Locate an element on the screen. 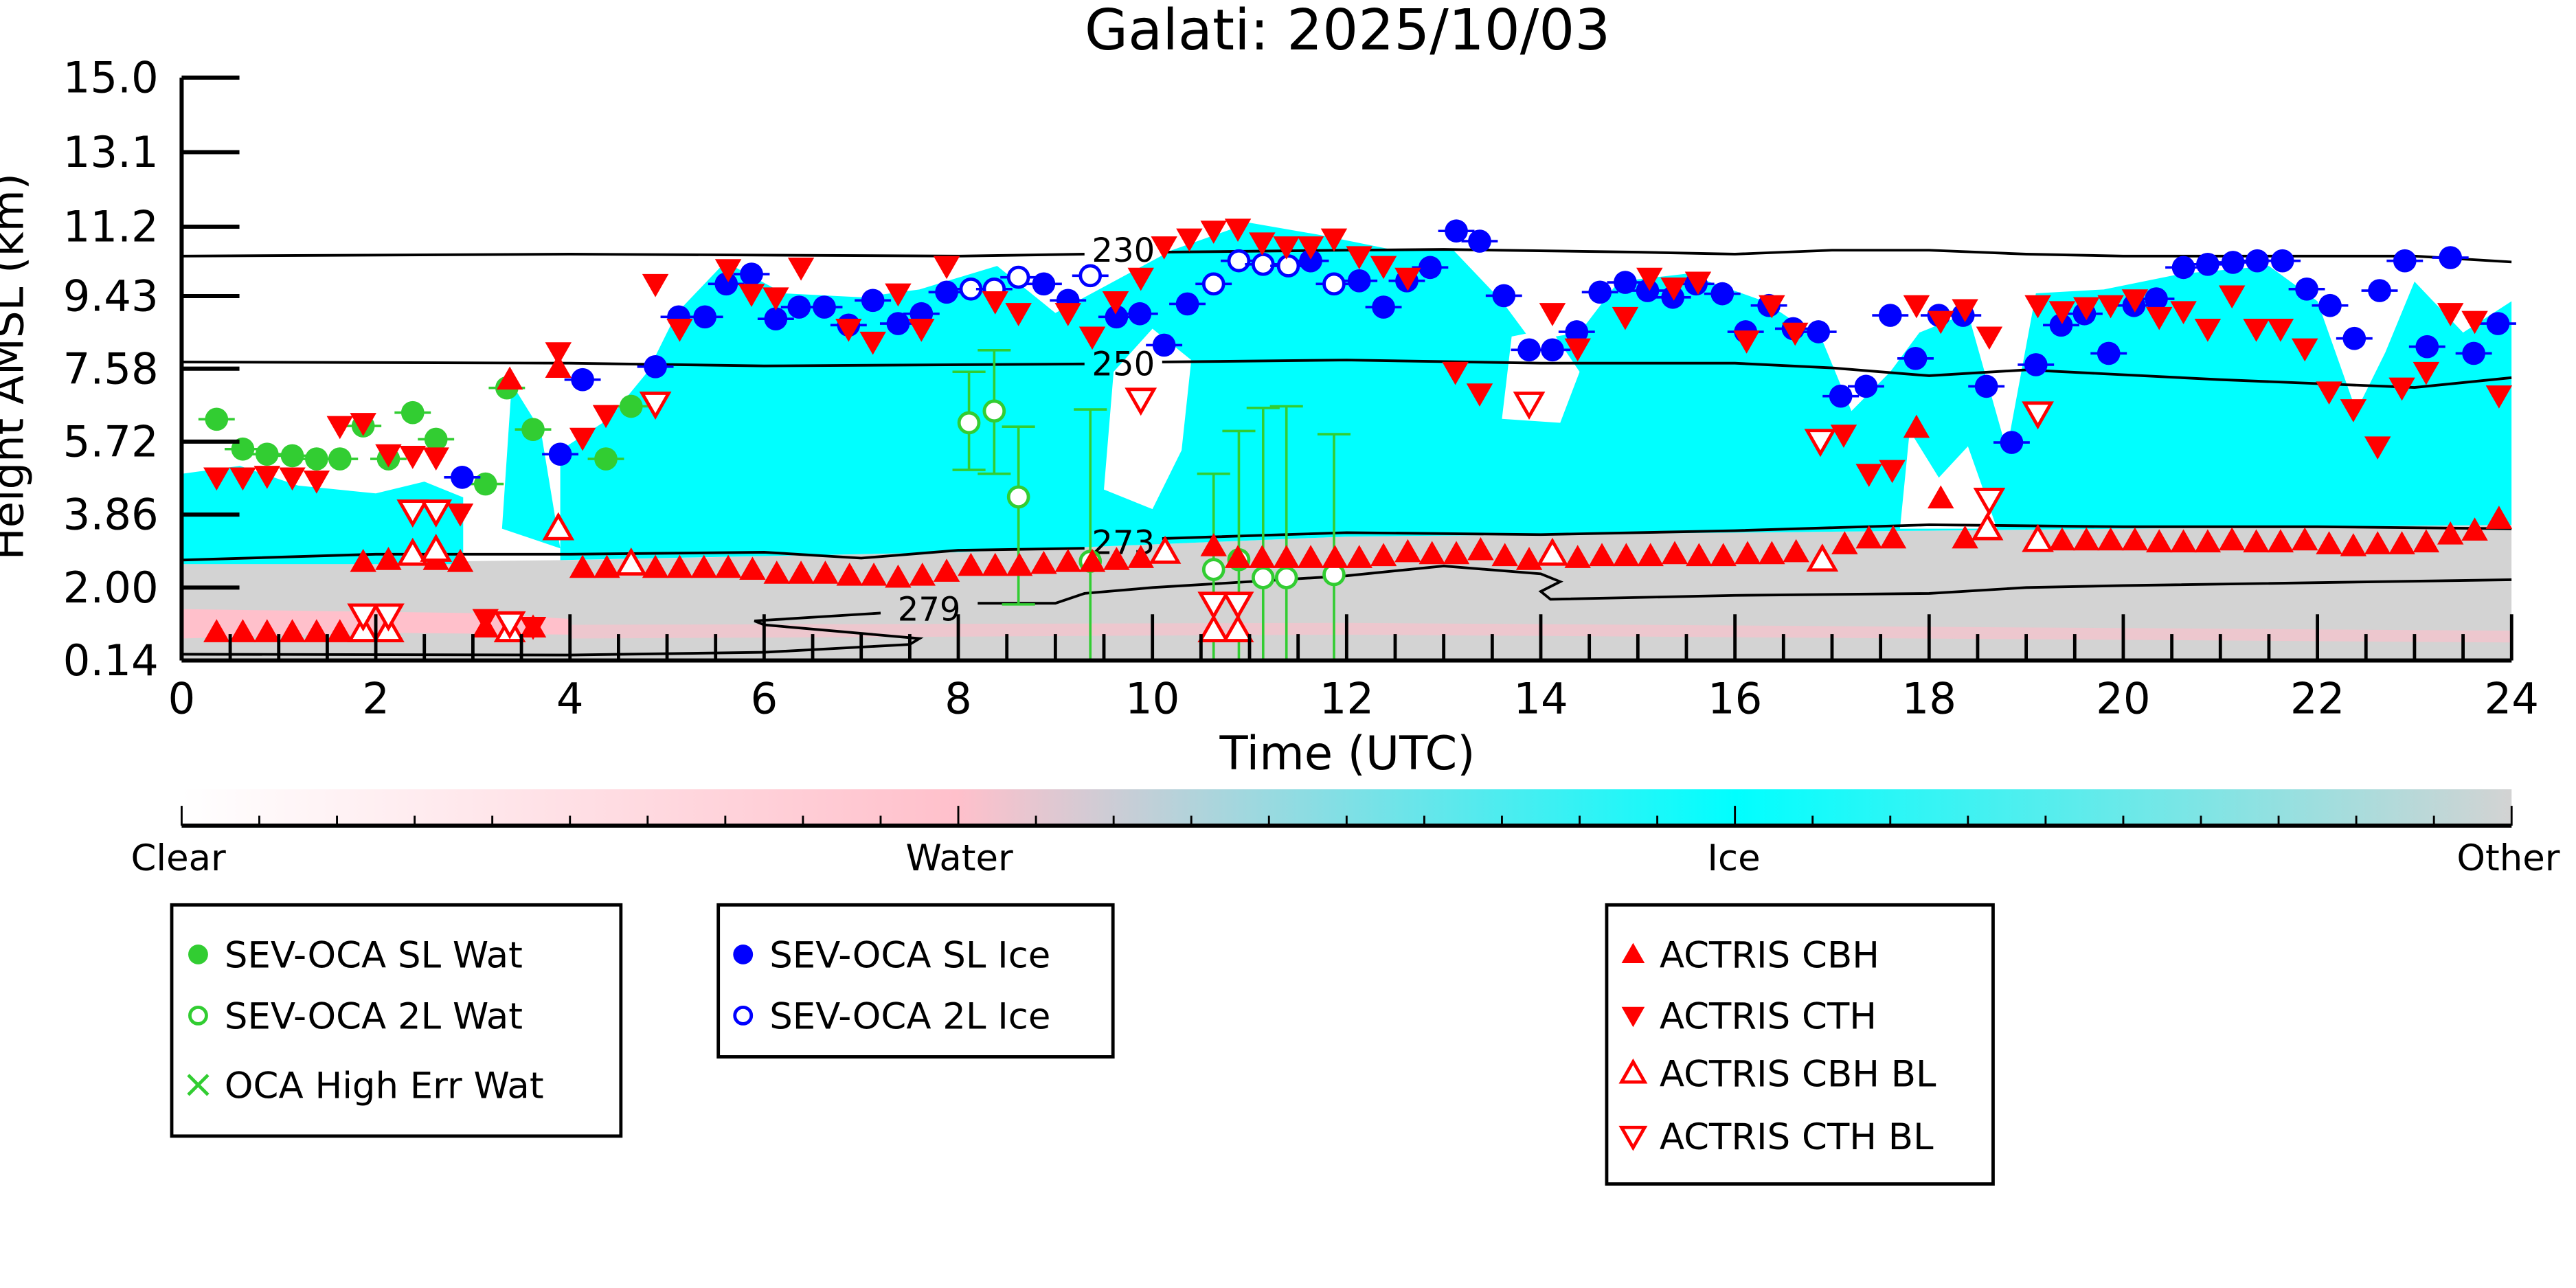  mask-region-clear is located at coordinates (1148, 419).